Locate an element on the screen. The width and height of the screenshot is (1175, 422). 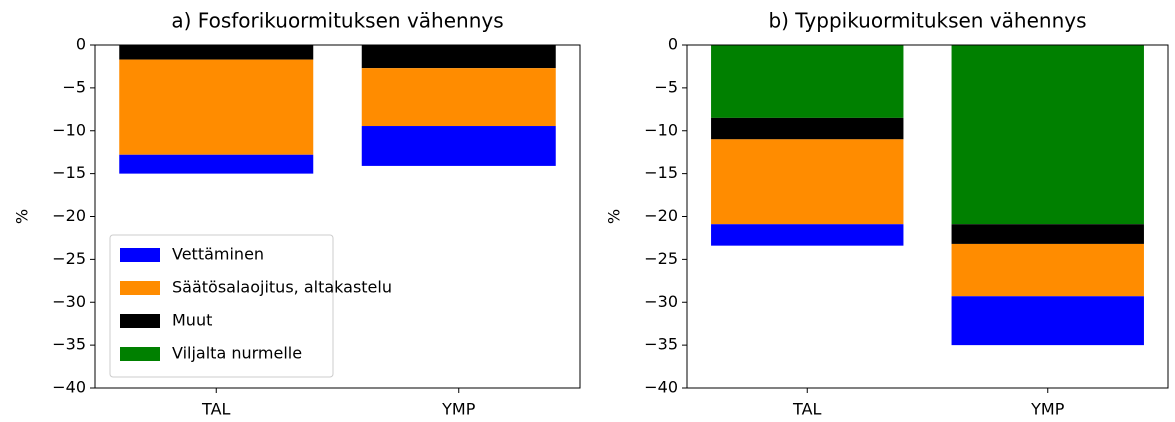
legend-label: Muut is located at coordinates (192, 320).